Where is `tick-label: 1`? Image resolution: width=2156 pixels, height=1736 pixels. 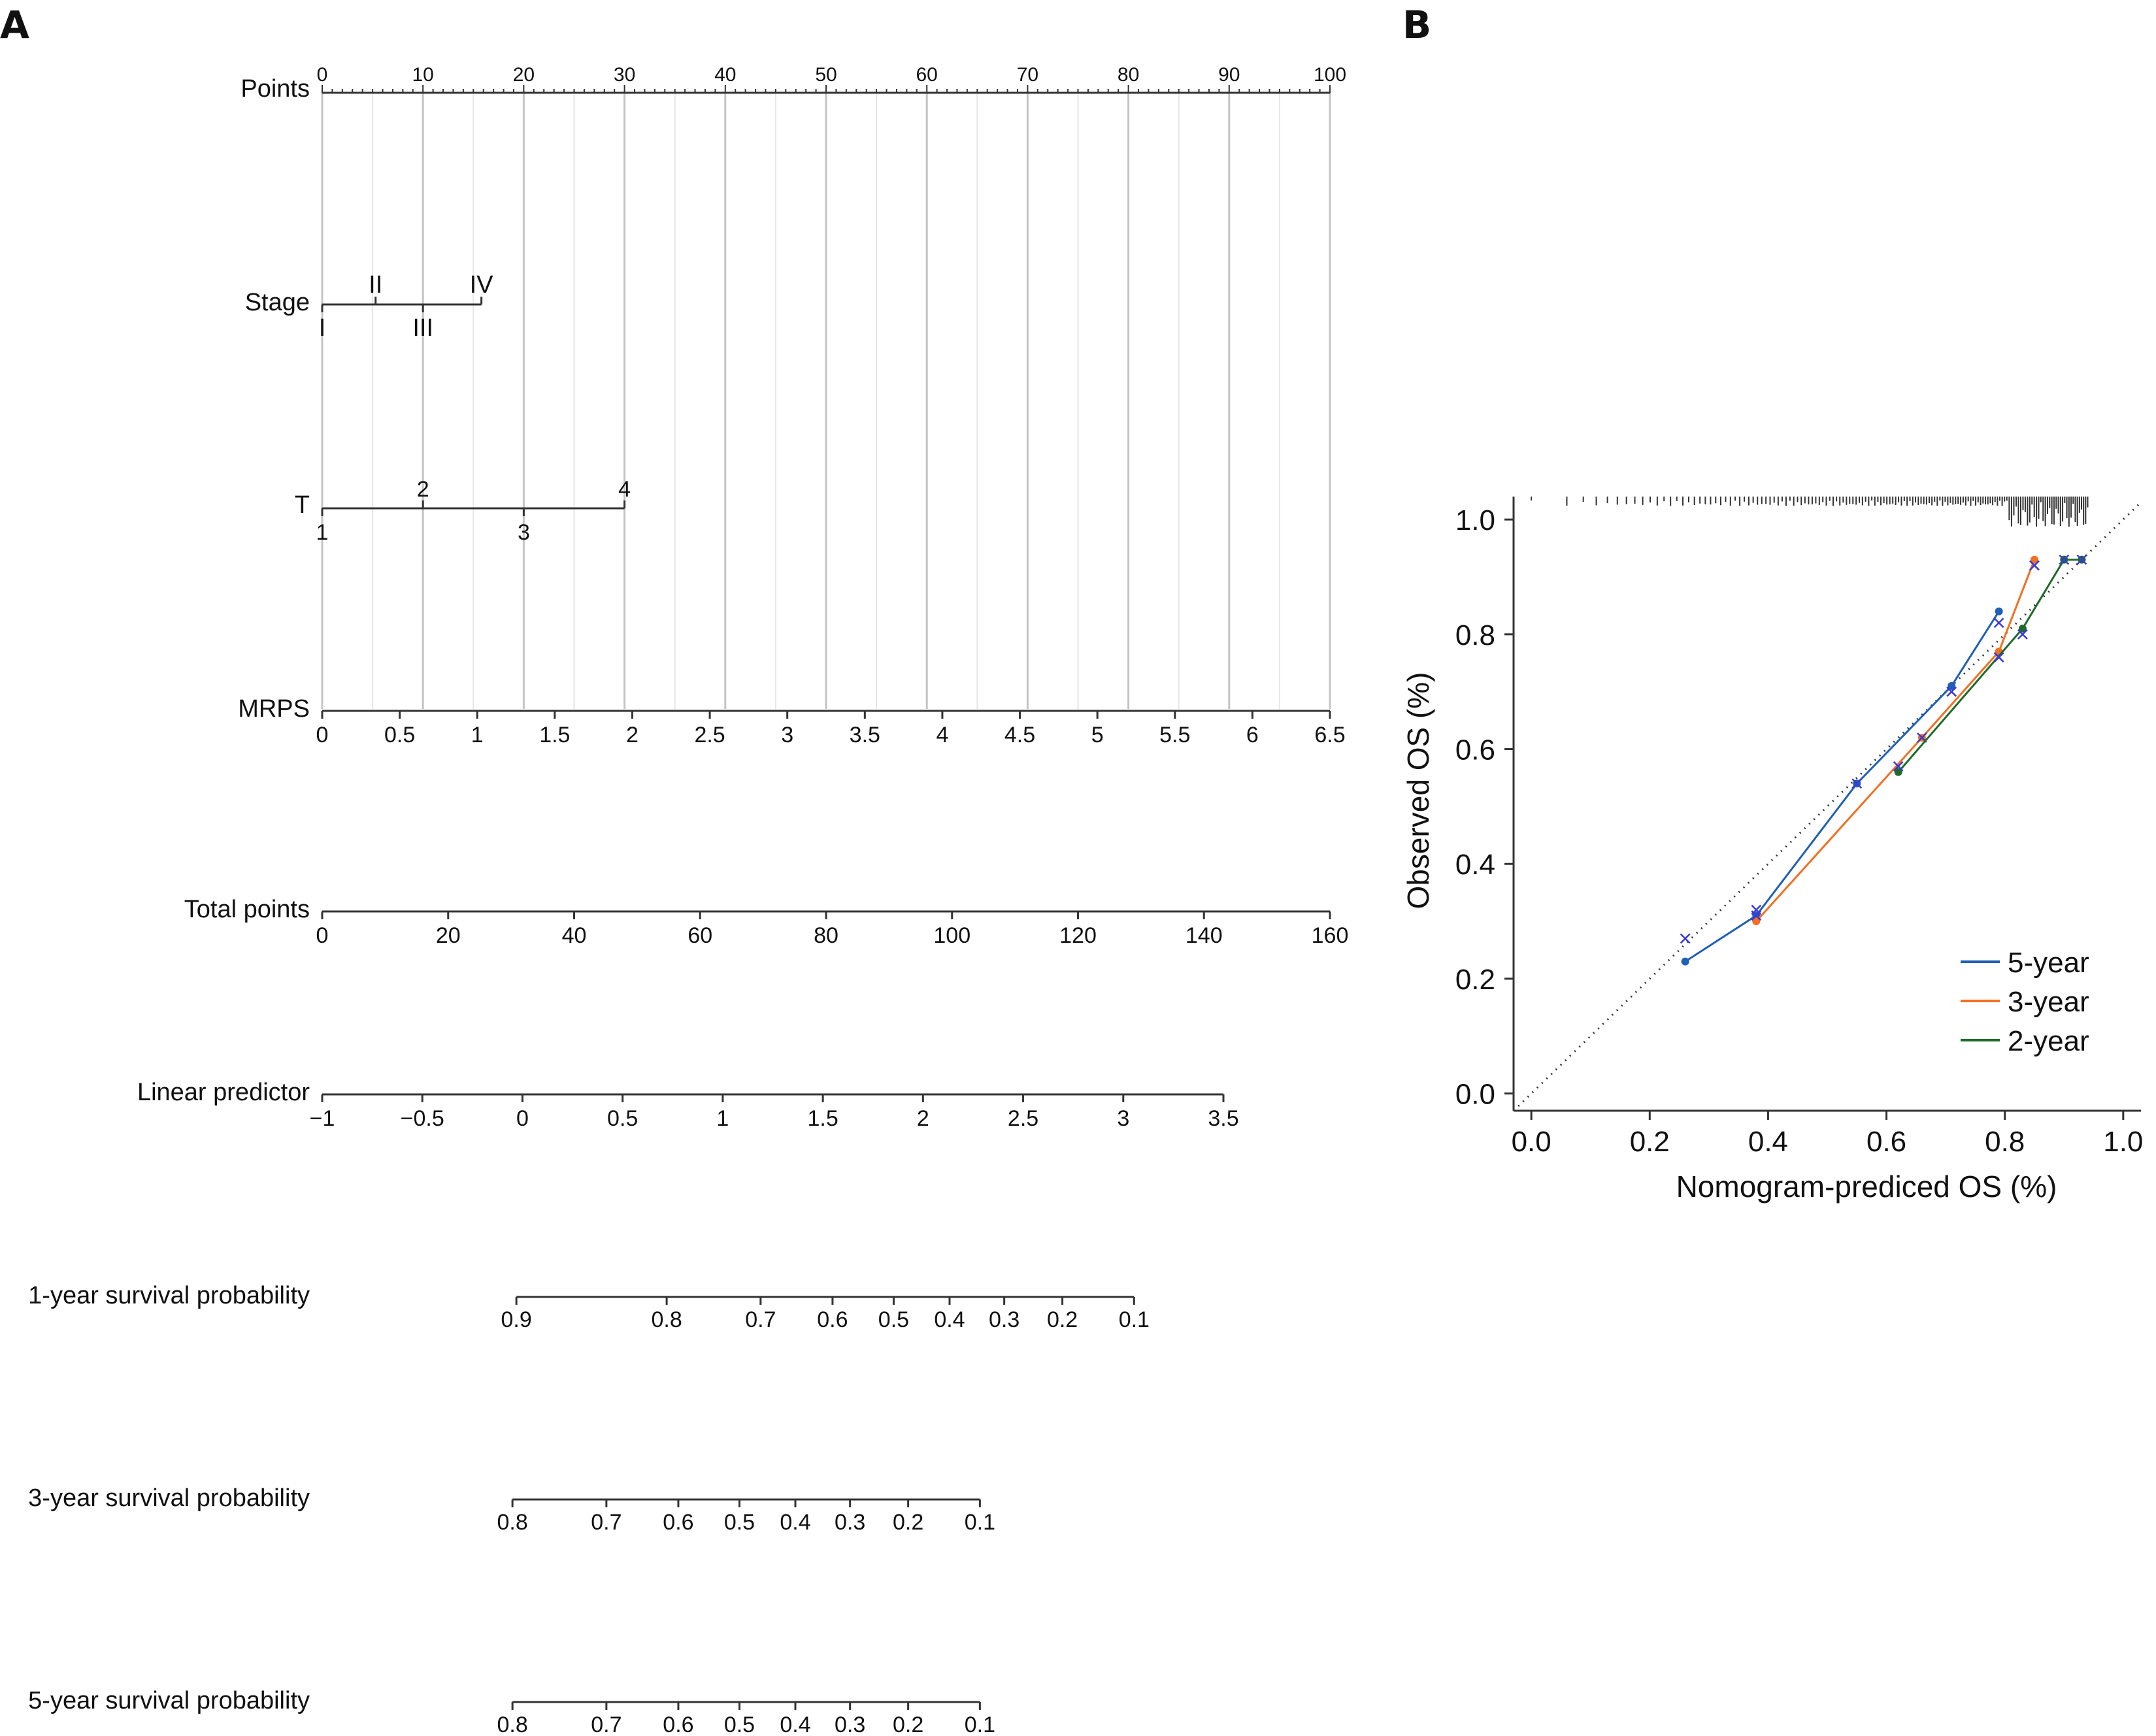 tick-label: 1 is located at coordinates (723, 1118).